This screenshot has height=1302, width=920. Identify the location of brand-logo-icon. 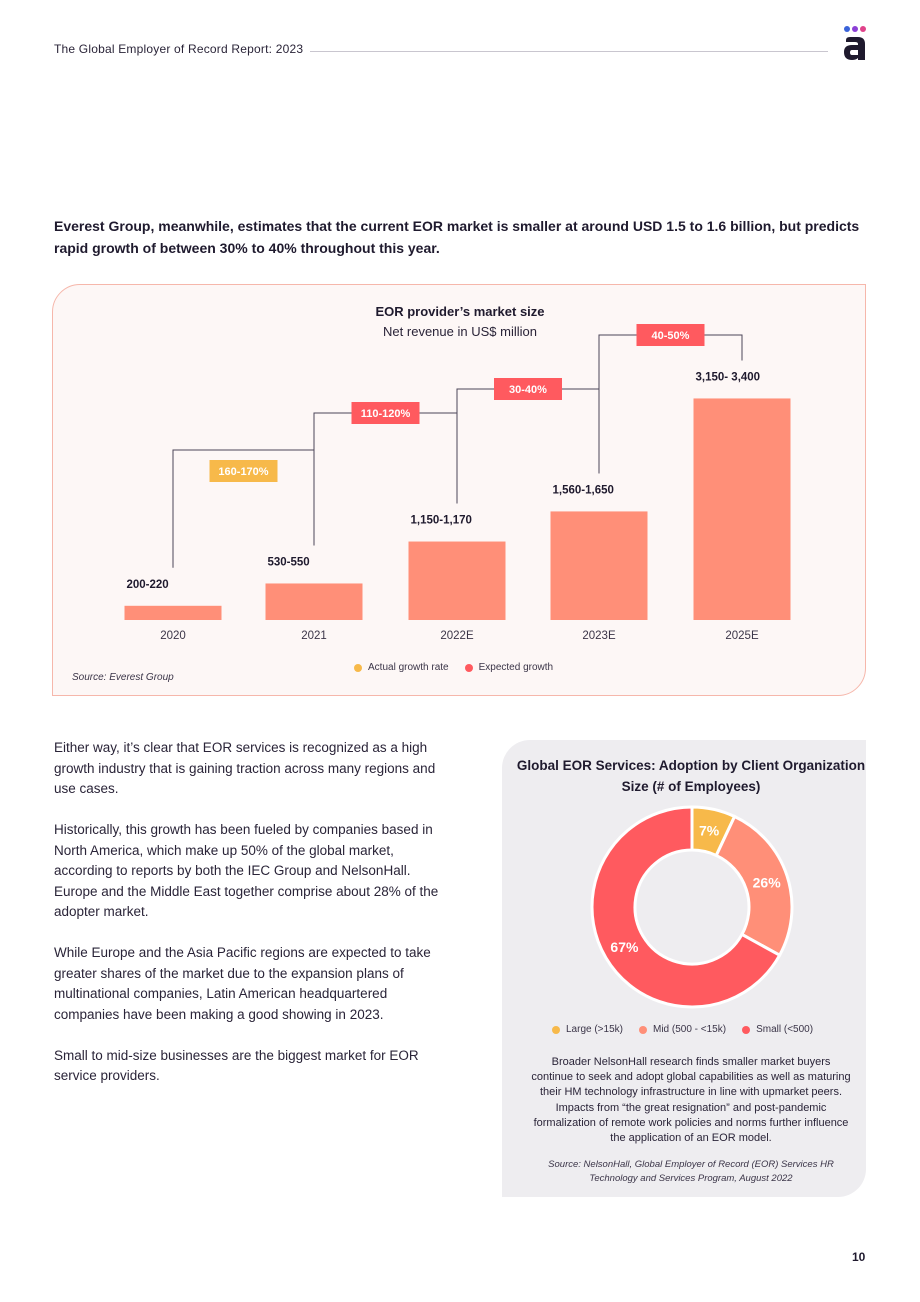
(855, 43).